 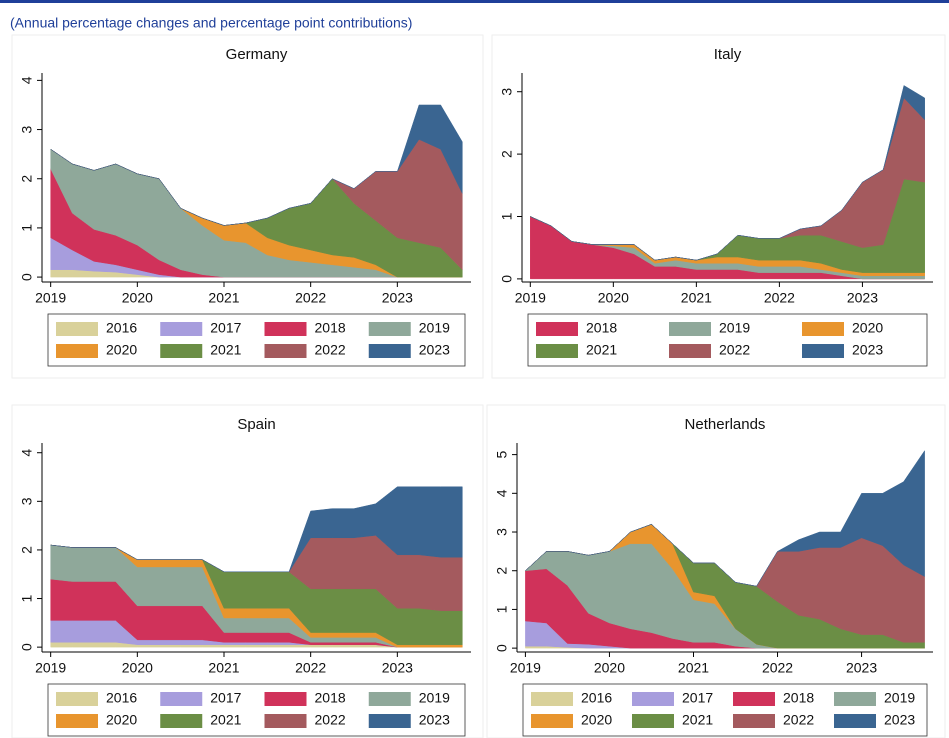 What do you see at coordinates (257, 54) in the screenshot?
I see `panel-title: Germany` at bounding box center [257, 54].